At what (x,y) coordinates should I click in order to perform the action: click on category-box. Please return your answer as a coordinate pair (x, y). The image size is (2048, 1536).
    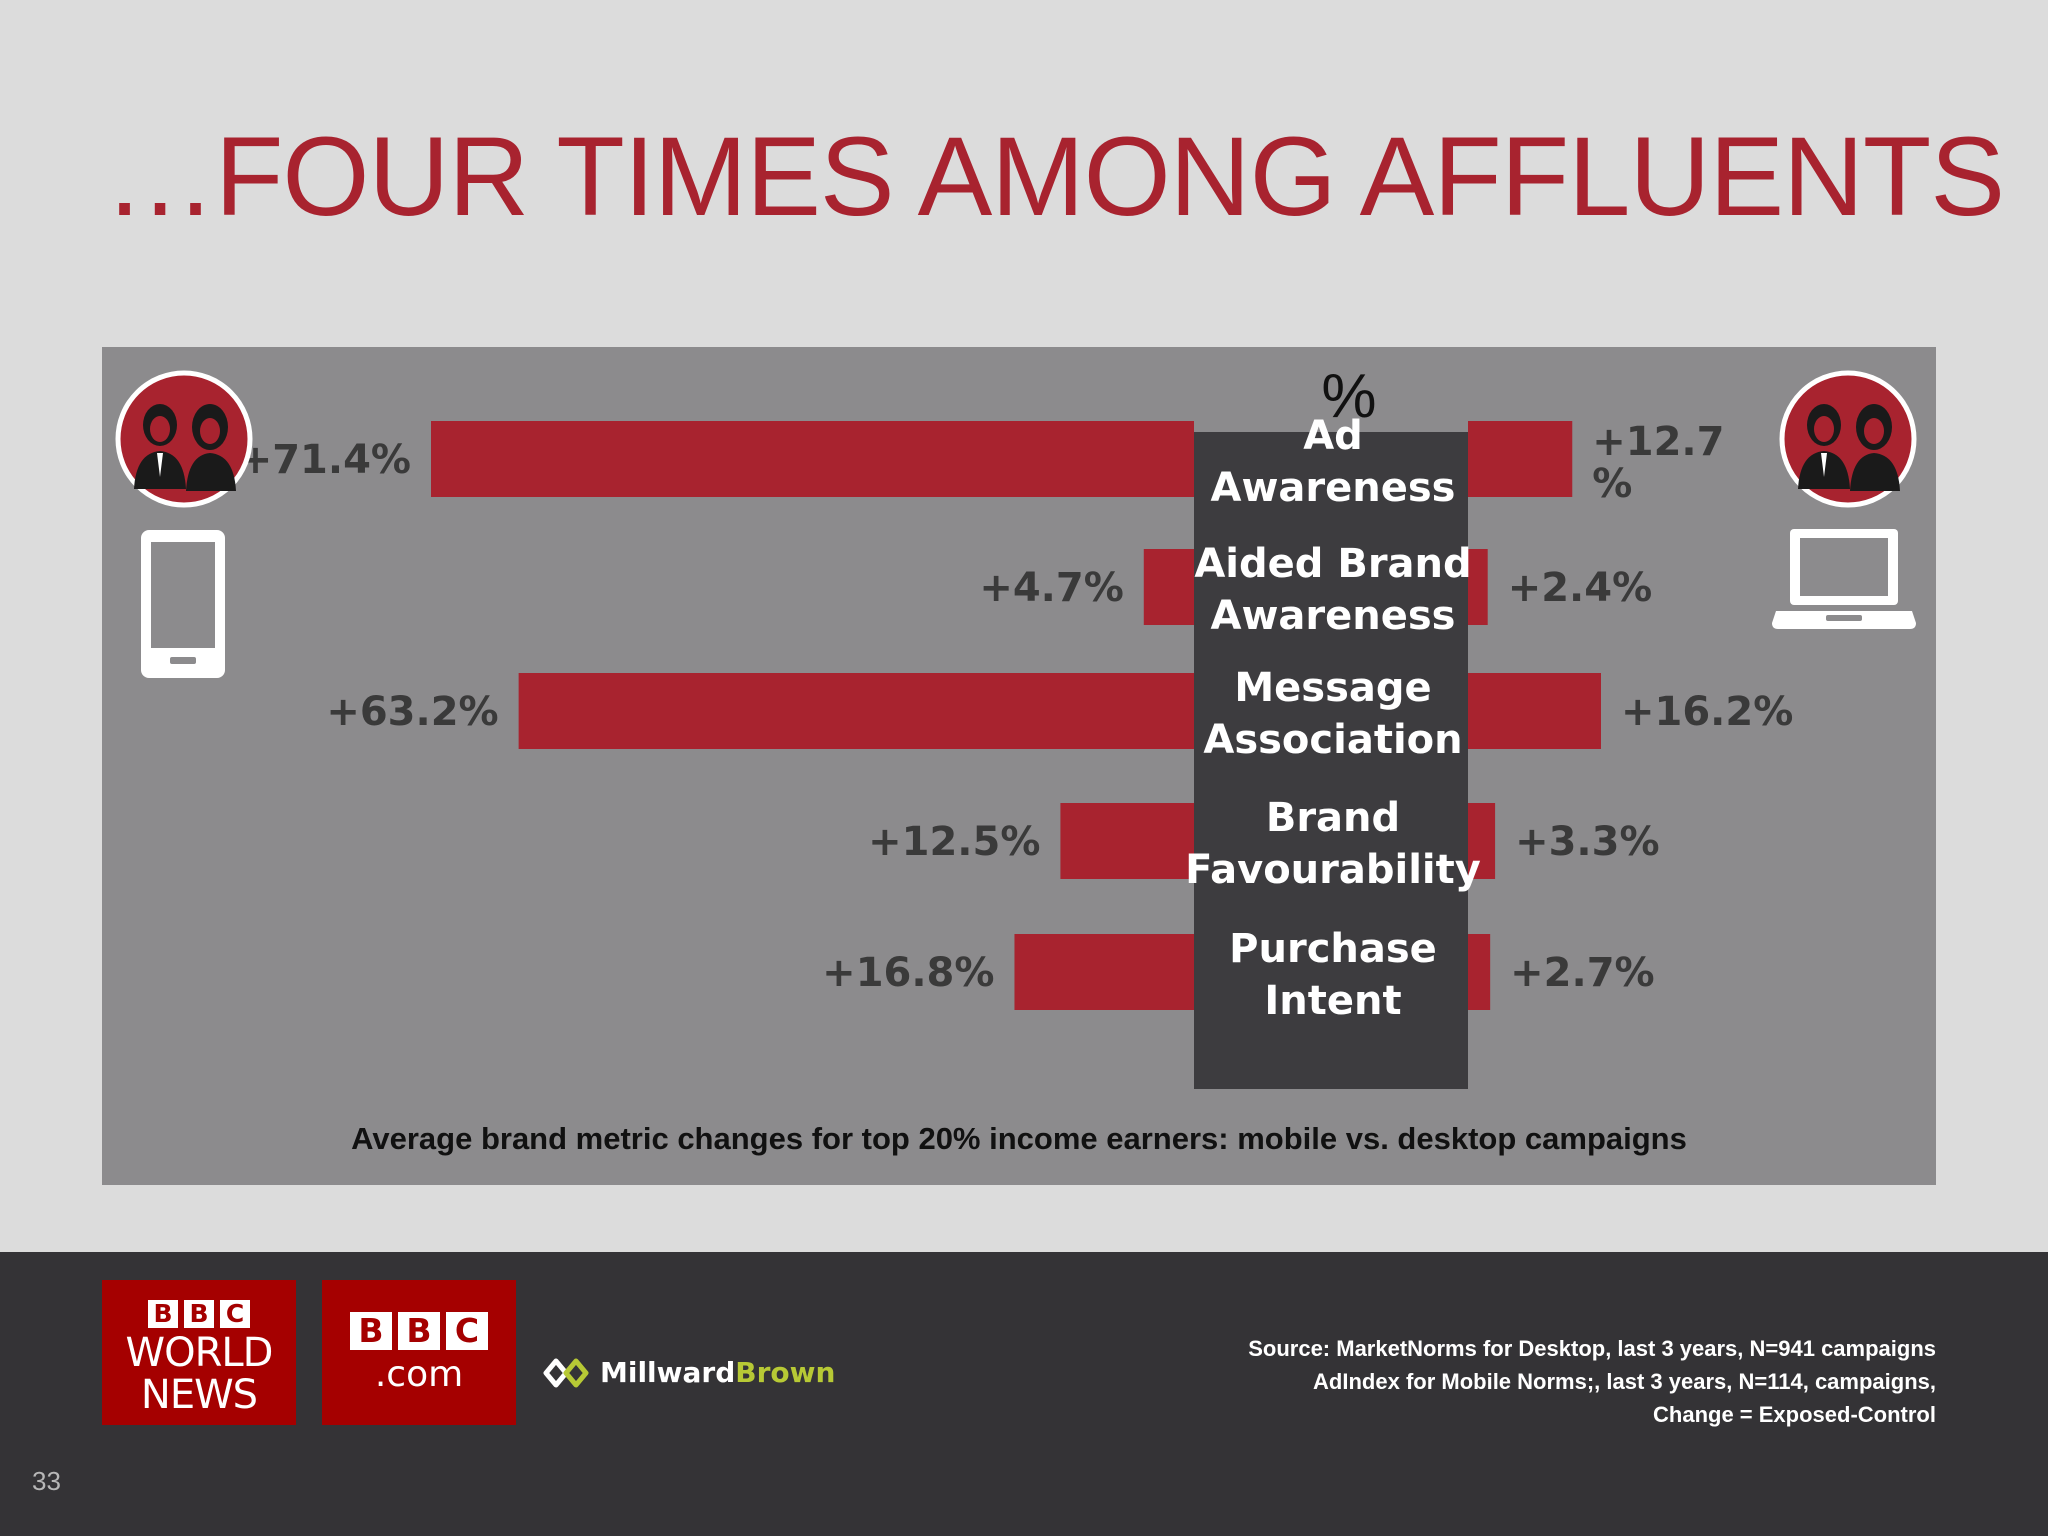
    Looking at the image, I should click on (1331, 760).